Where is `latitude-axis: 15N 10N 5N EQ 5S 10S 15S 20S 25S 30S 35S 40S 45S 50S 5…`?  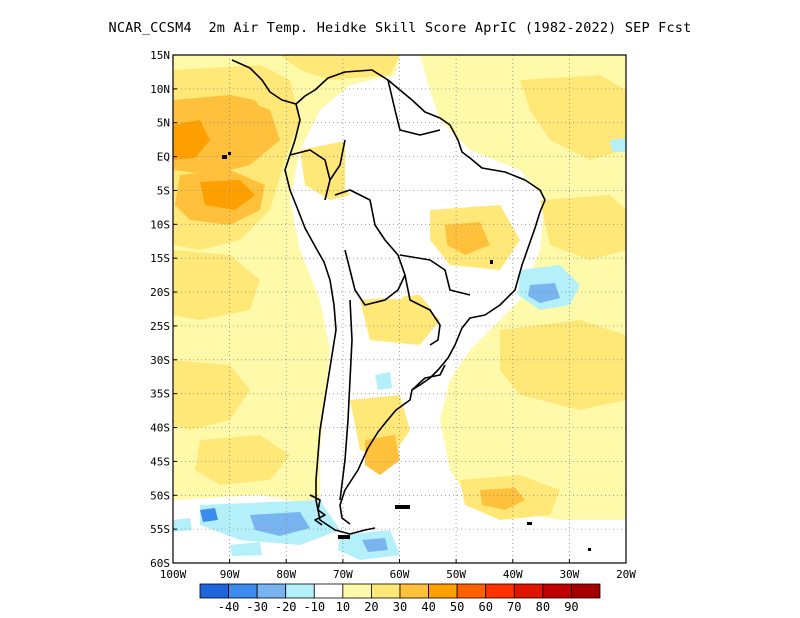 latitude-axis: 15N 10N 5N EQ 5S 10S 15S 20S 25S 30S 35S 40S 45S 50S 5… is located at coordinates (163, 309).